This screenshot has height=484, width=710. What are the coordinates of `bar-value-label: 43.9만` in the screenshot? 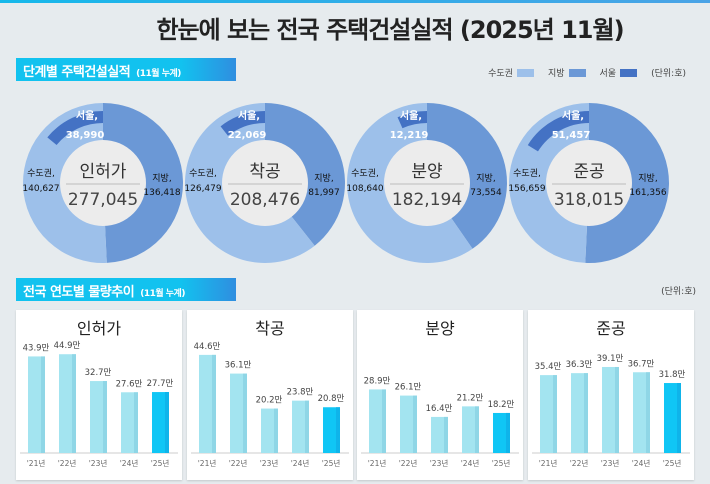 It's located at (36, 348).